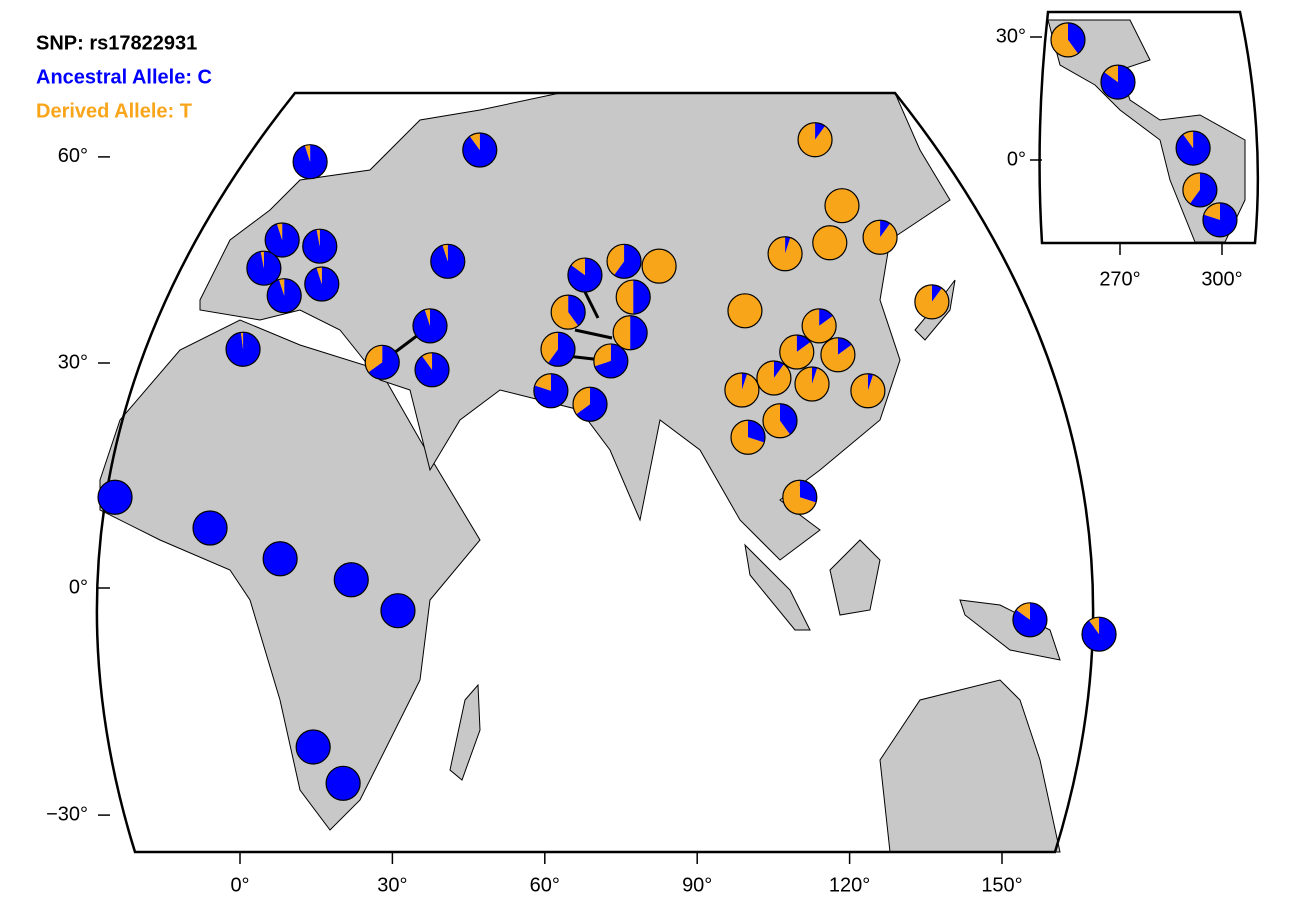  I want to click on legend-ancestral: Ancestral Allele: C, so click(124, 77).